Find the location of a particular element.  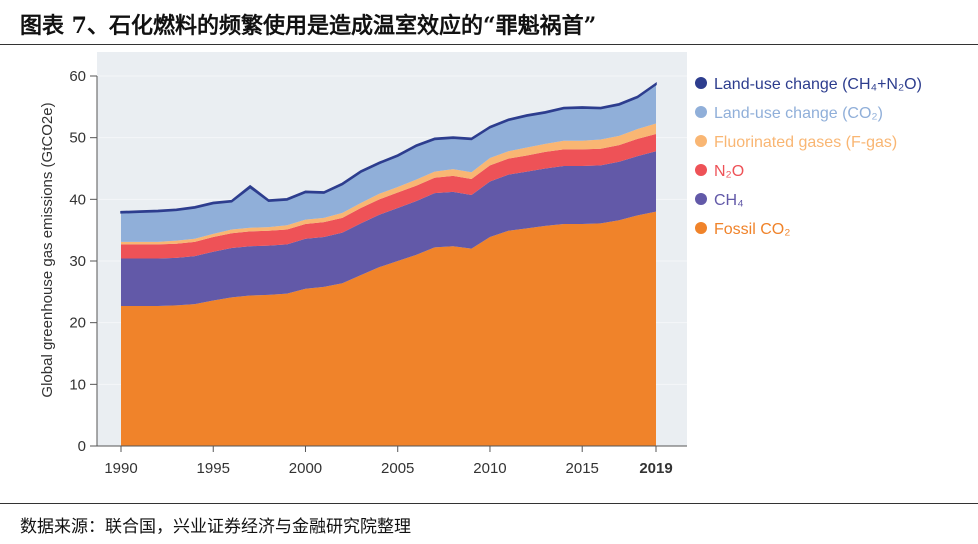

bottom-rule is located at coordinates (489, 503).